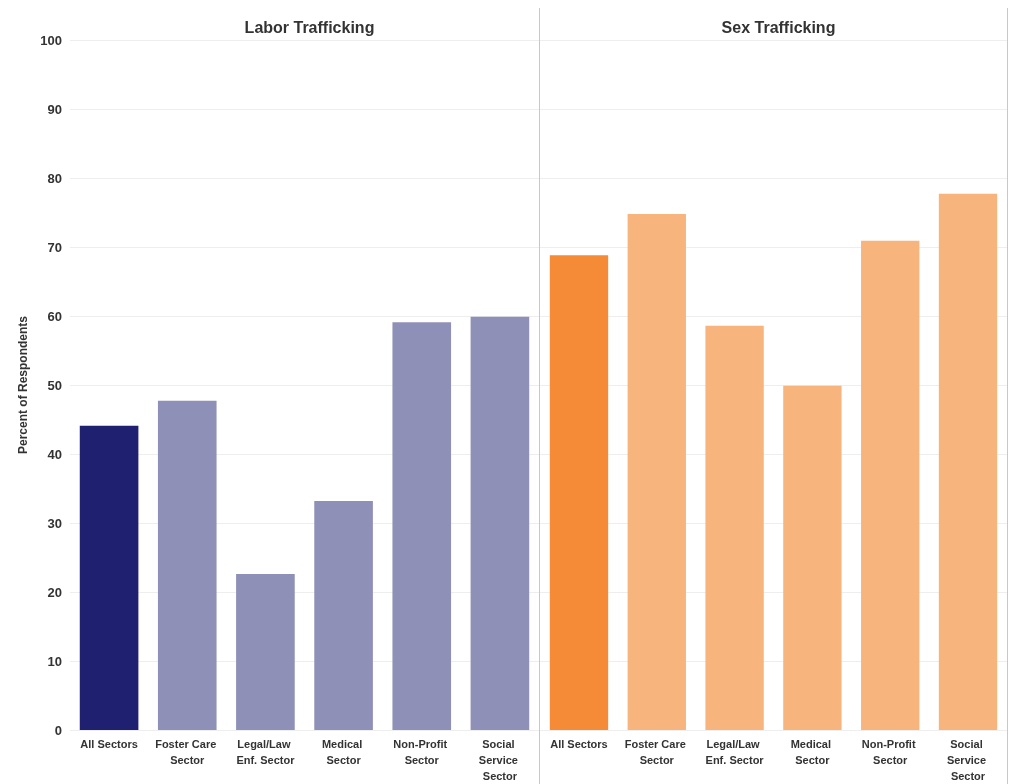 This screenshot has height=784, width=1016. What do you see at coordinates (54, 454) in the screenshot?
I see `y-tick-label: 40` at bounding box center [54, 454].